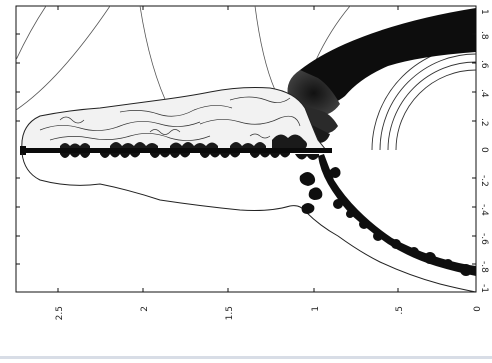 The width and height of the screenshot is (492, 363). I want to click on x-tick-label: .5, so click(400, 310).